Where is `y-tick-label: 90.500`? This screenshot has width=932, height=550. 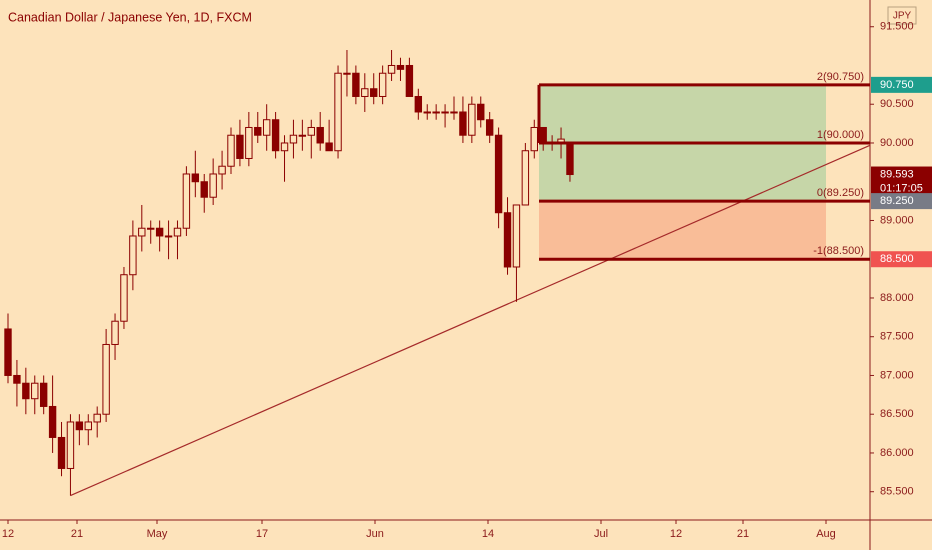
y-tick-label: 90.500 is located at coordinates (897, 104).